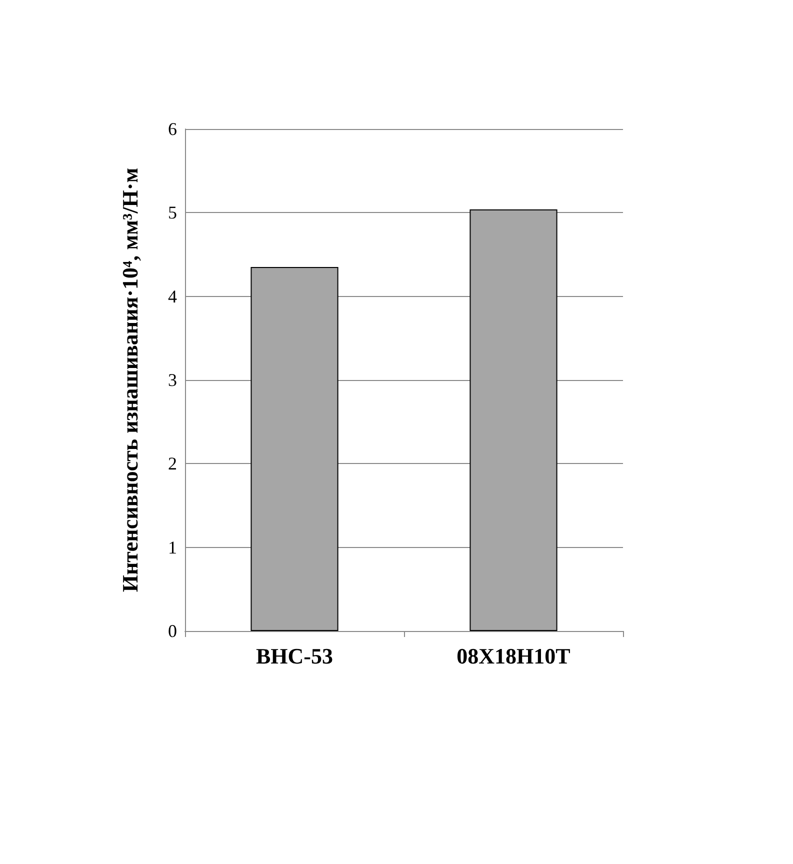  I want to click on y-tick-label: 6, so click(172, 129).